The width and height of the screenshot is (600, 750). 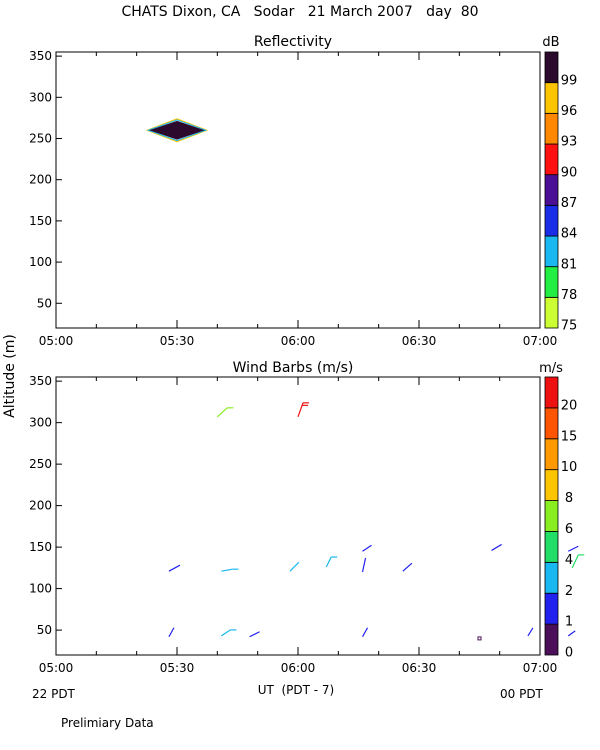 I want to click on wind-barbs-colorbar: 0 1 2 4 6 8 10 15 20, so click(x=561, y=518).